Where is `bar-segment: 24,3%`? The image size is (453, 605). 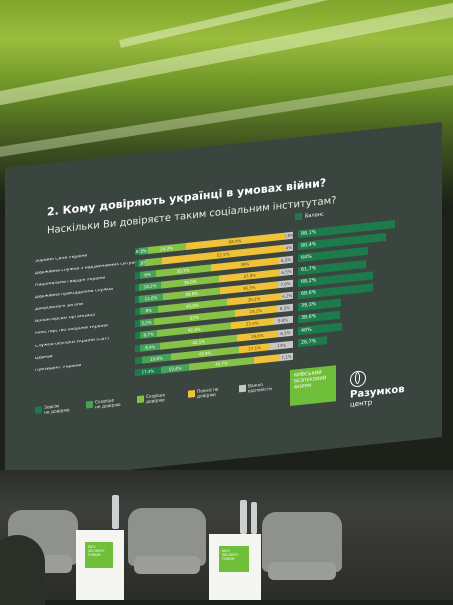
bar-segment: 24,3% is located at coordinates (166, 248).